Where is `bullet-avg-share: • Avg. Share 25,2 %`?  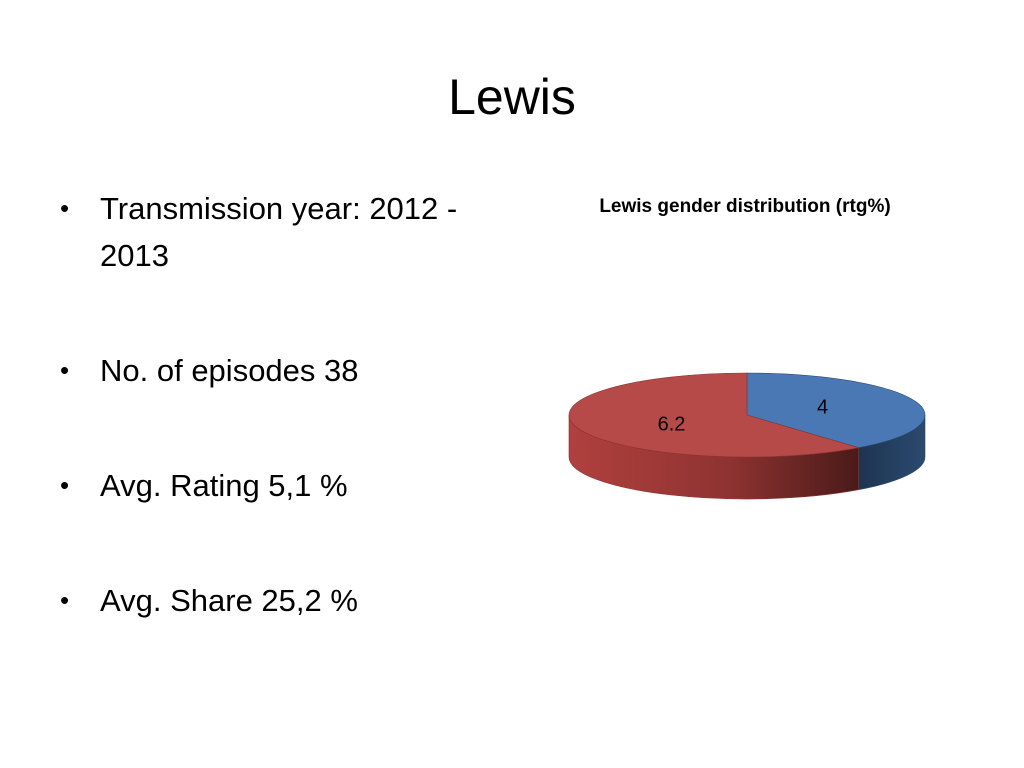 bullet-avg-share: • Avg. Share 25,2 % is located at coordinates (290, 600).